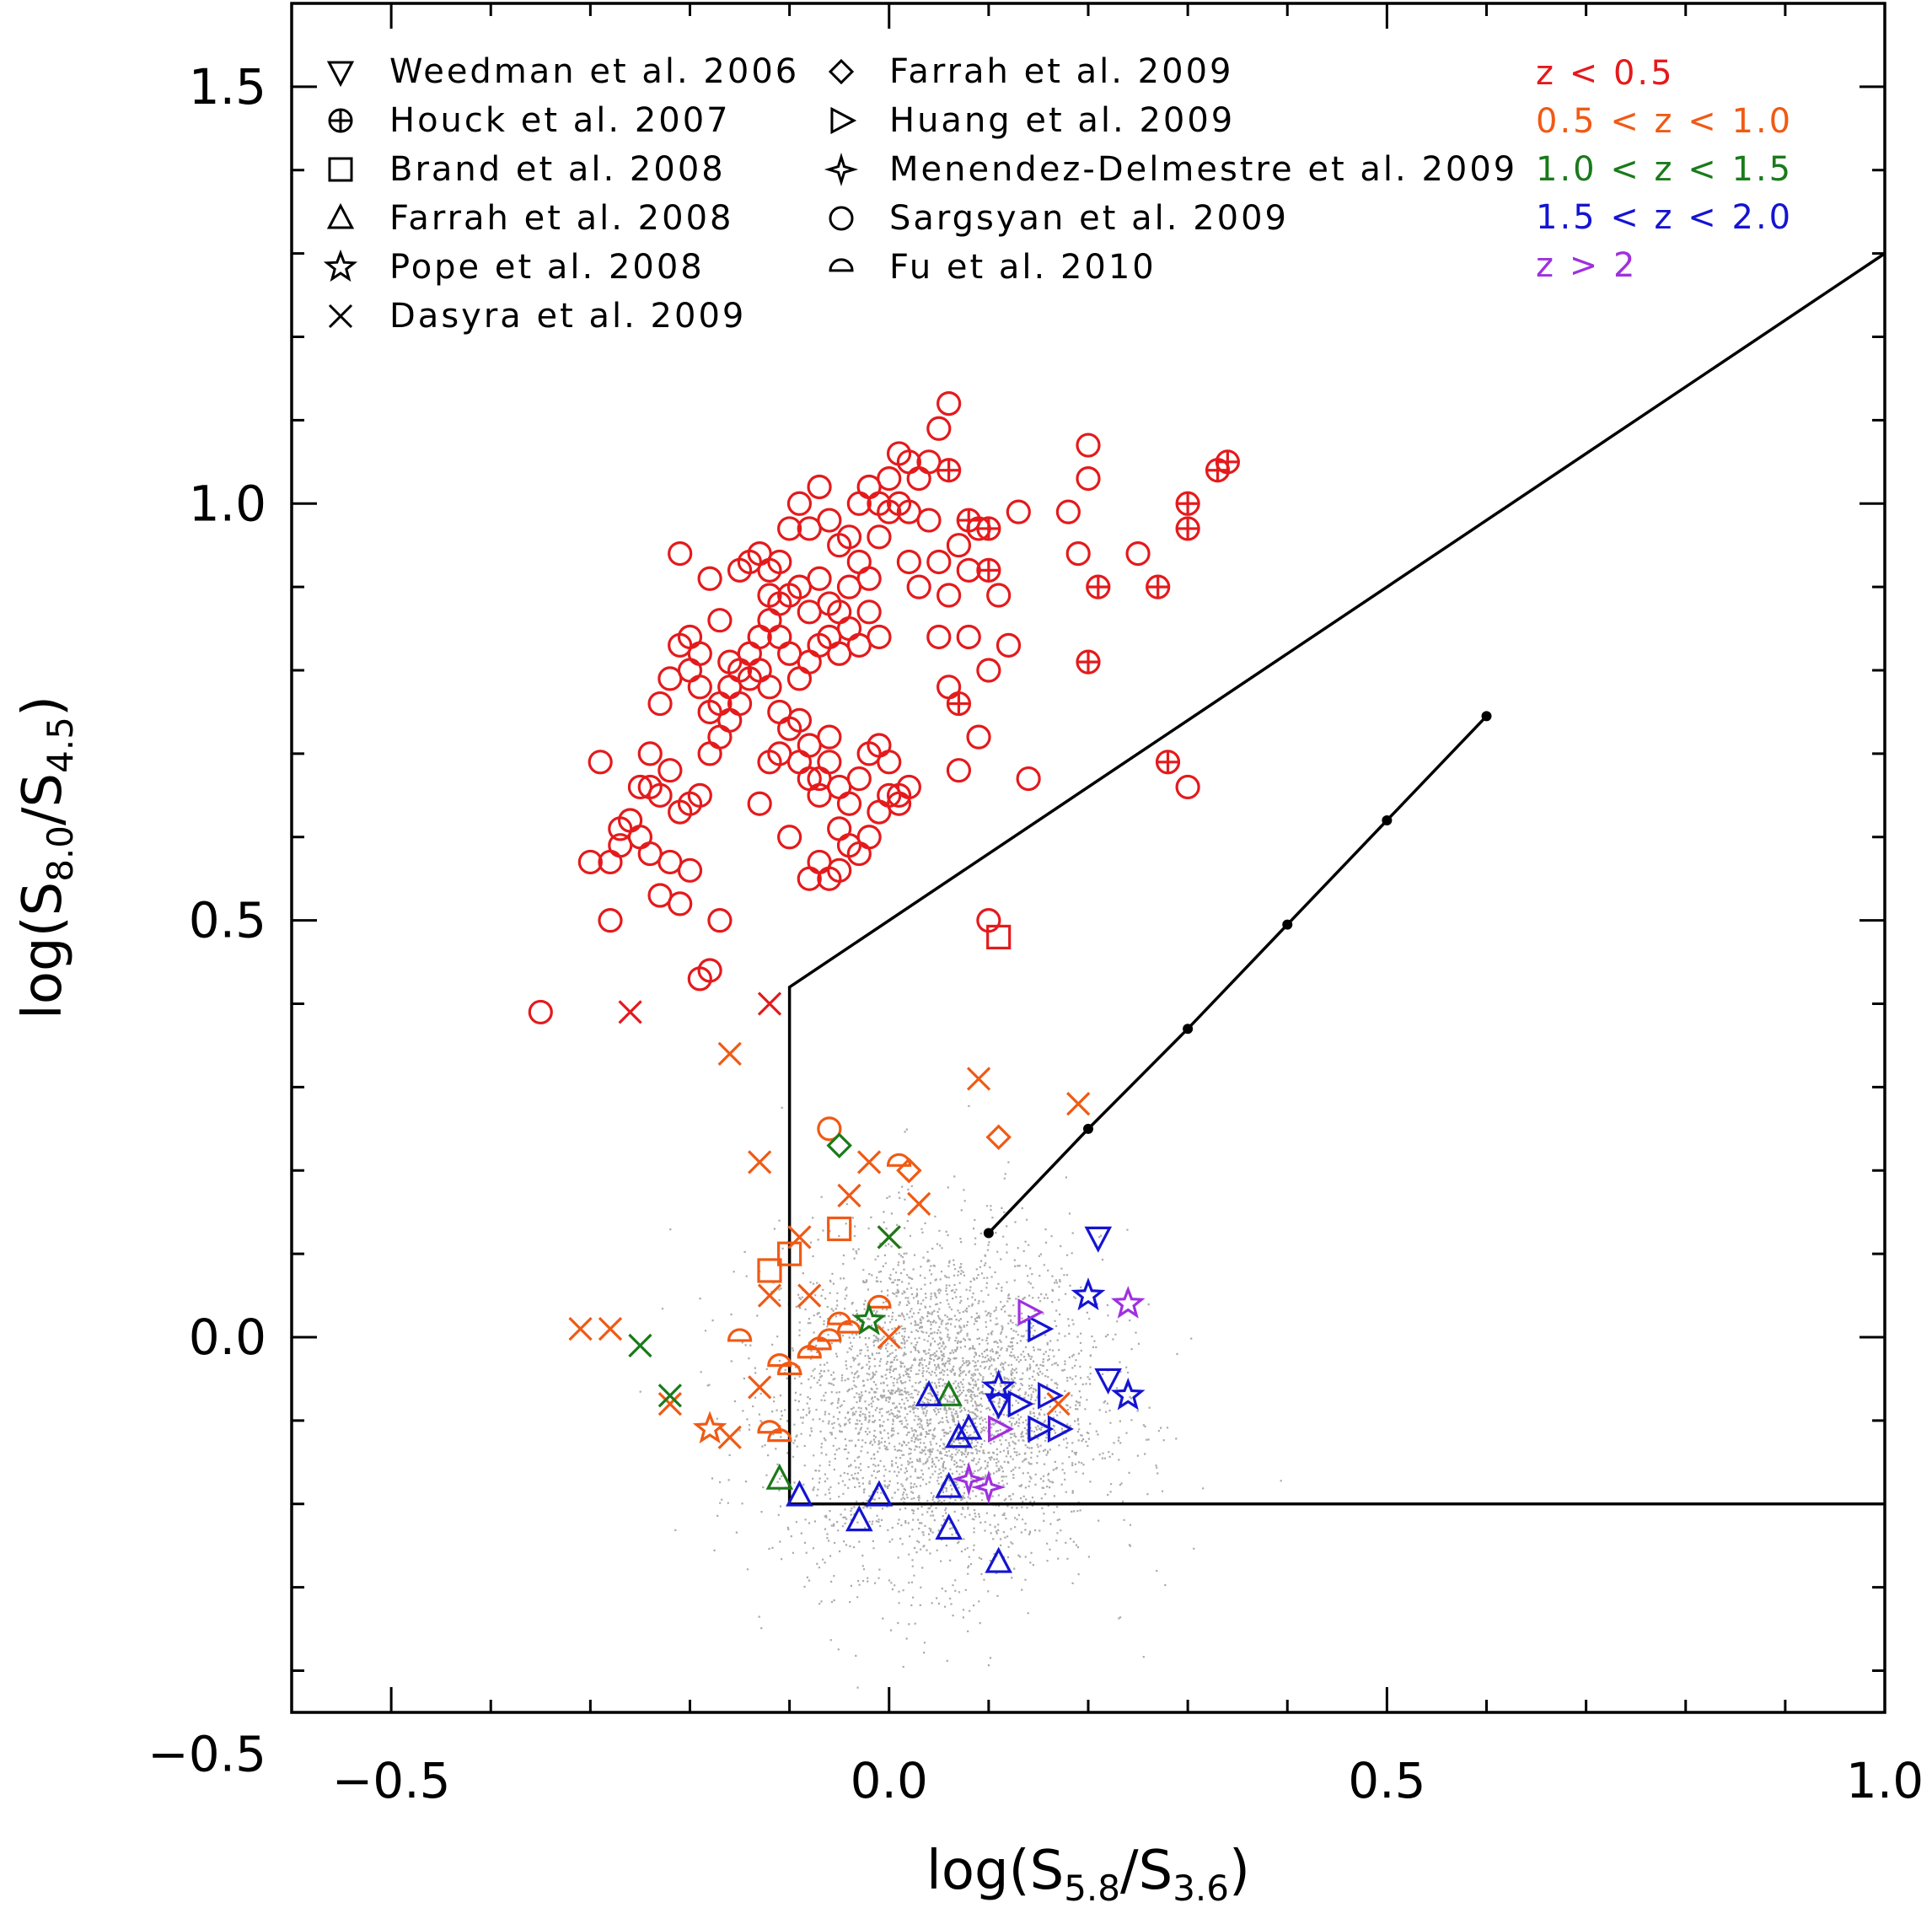  I want to click on x-tick-label: −0.5, so click(391, 1780).